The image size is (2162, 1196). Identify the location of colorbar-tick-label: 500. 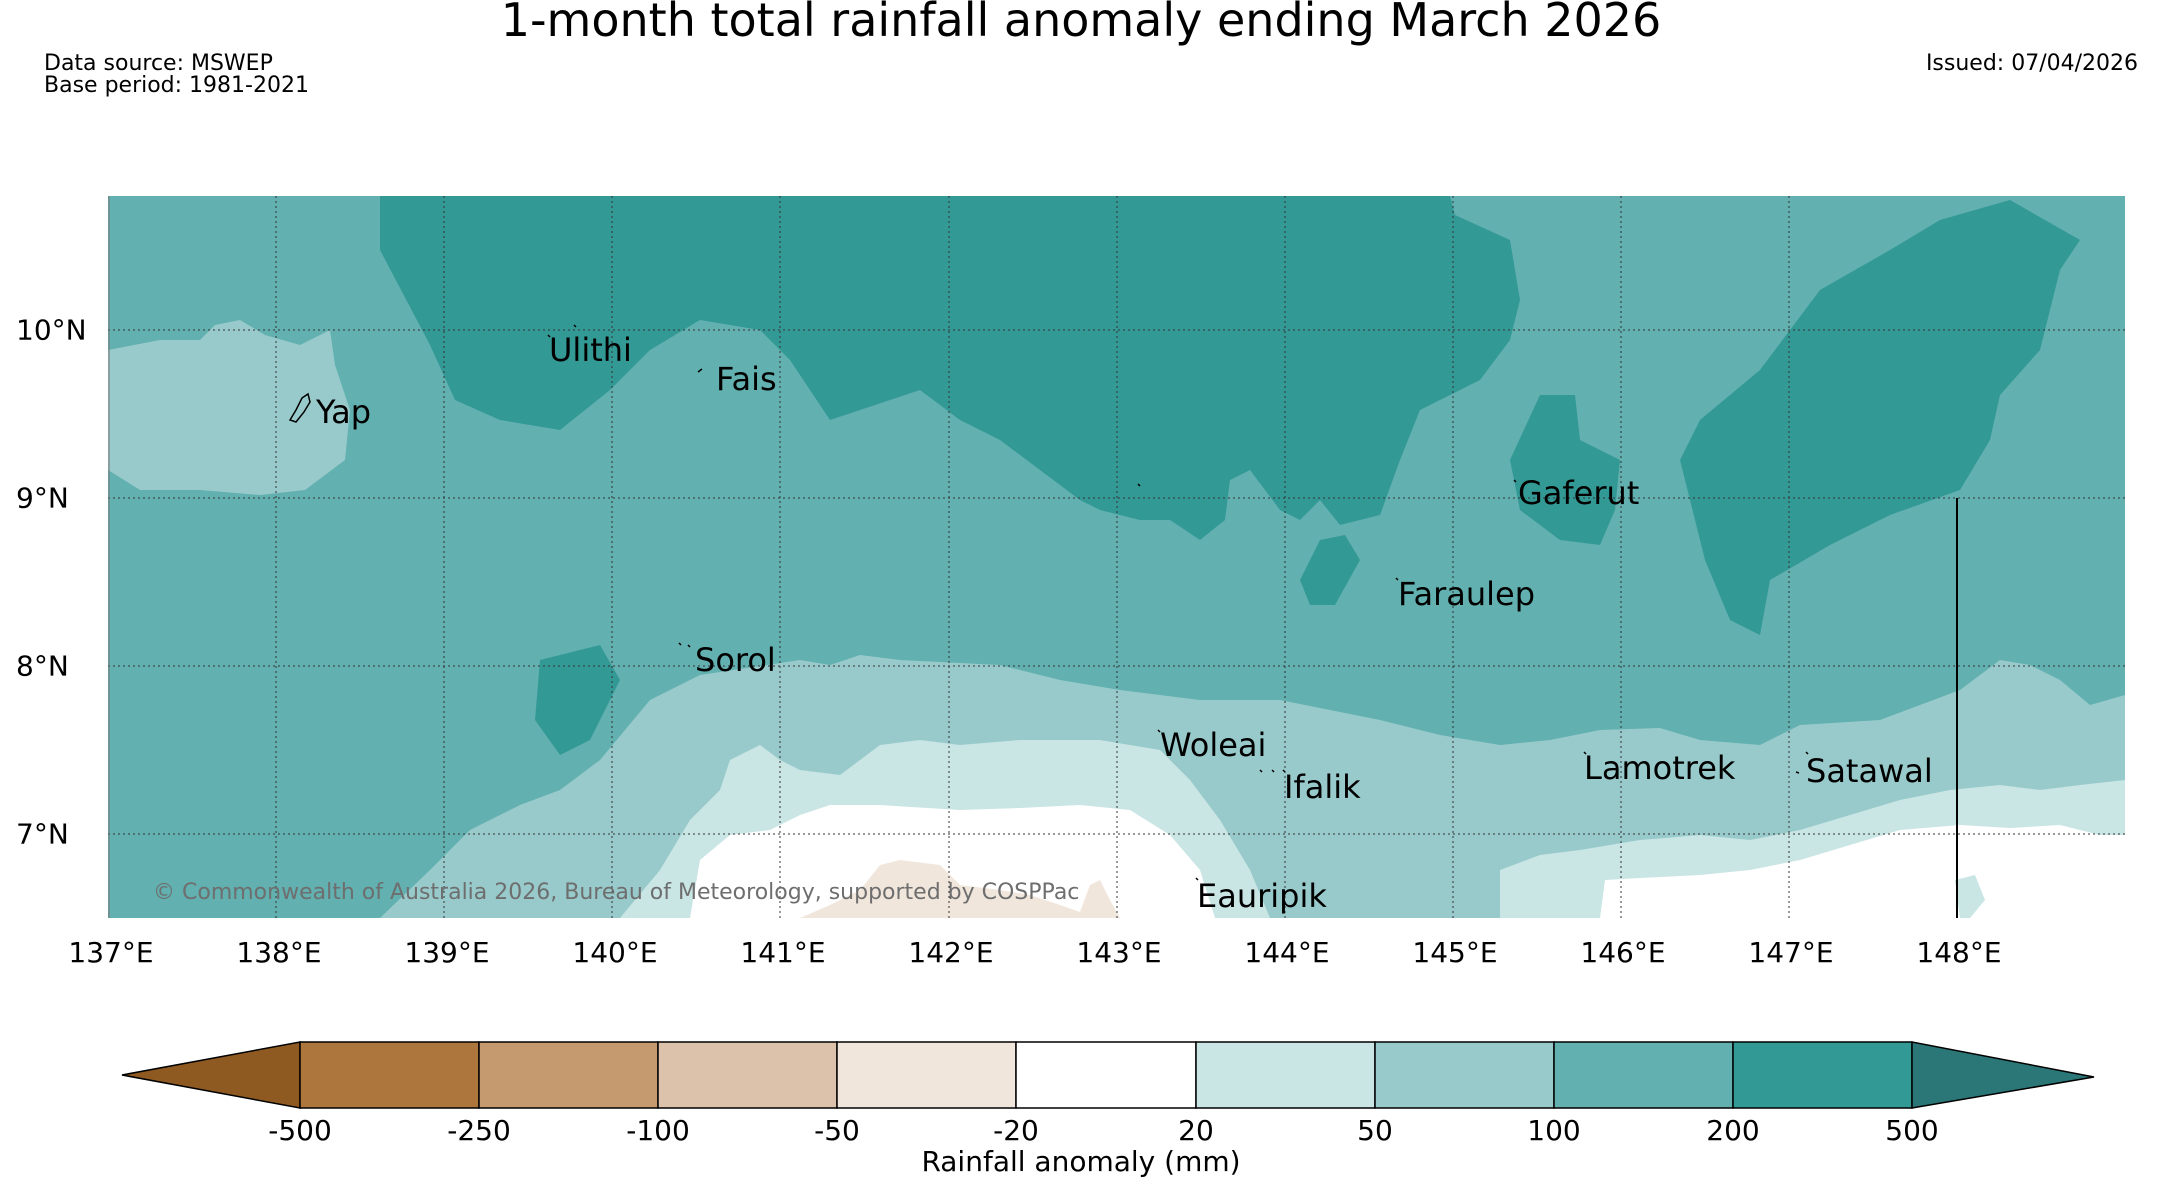
(1912, 1130).